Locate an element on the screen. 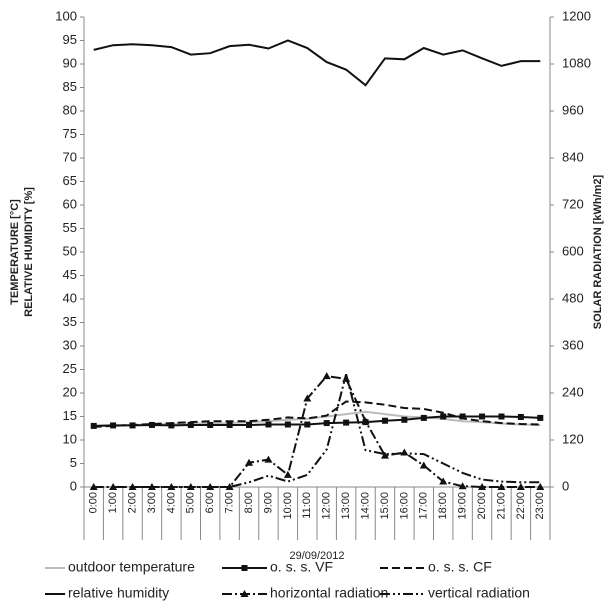 Image resolution: width=608 pixels, height=614 pixels. y-tick-label: 25 is located at coordinates (70, 368).